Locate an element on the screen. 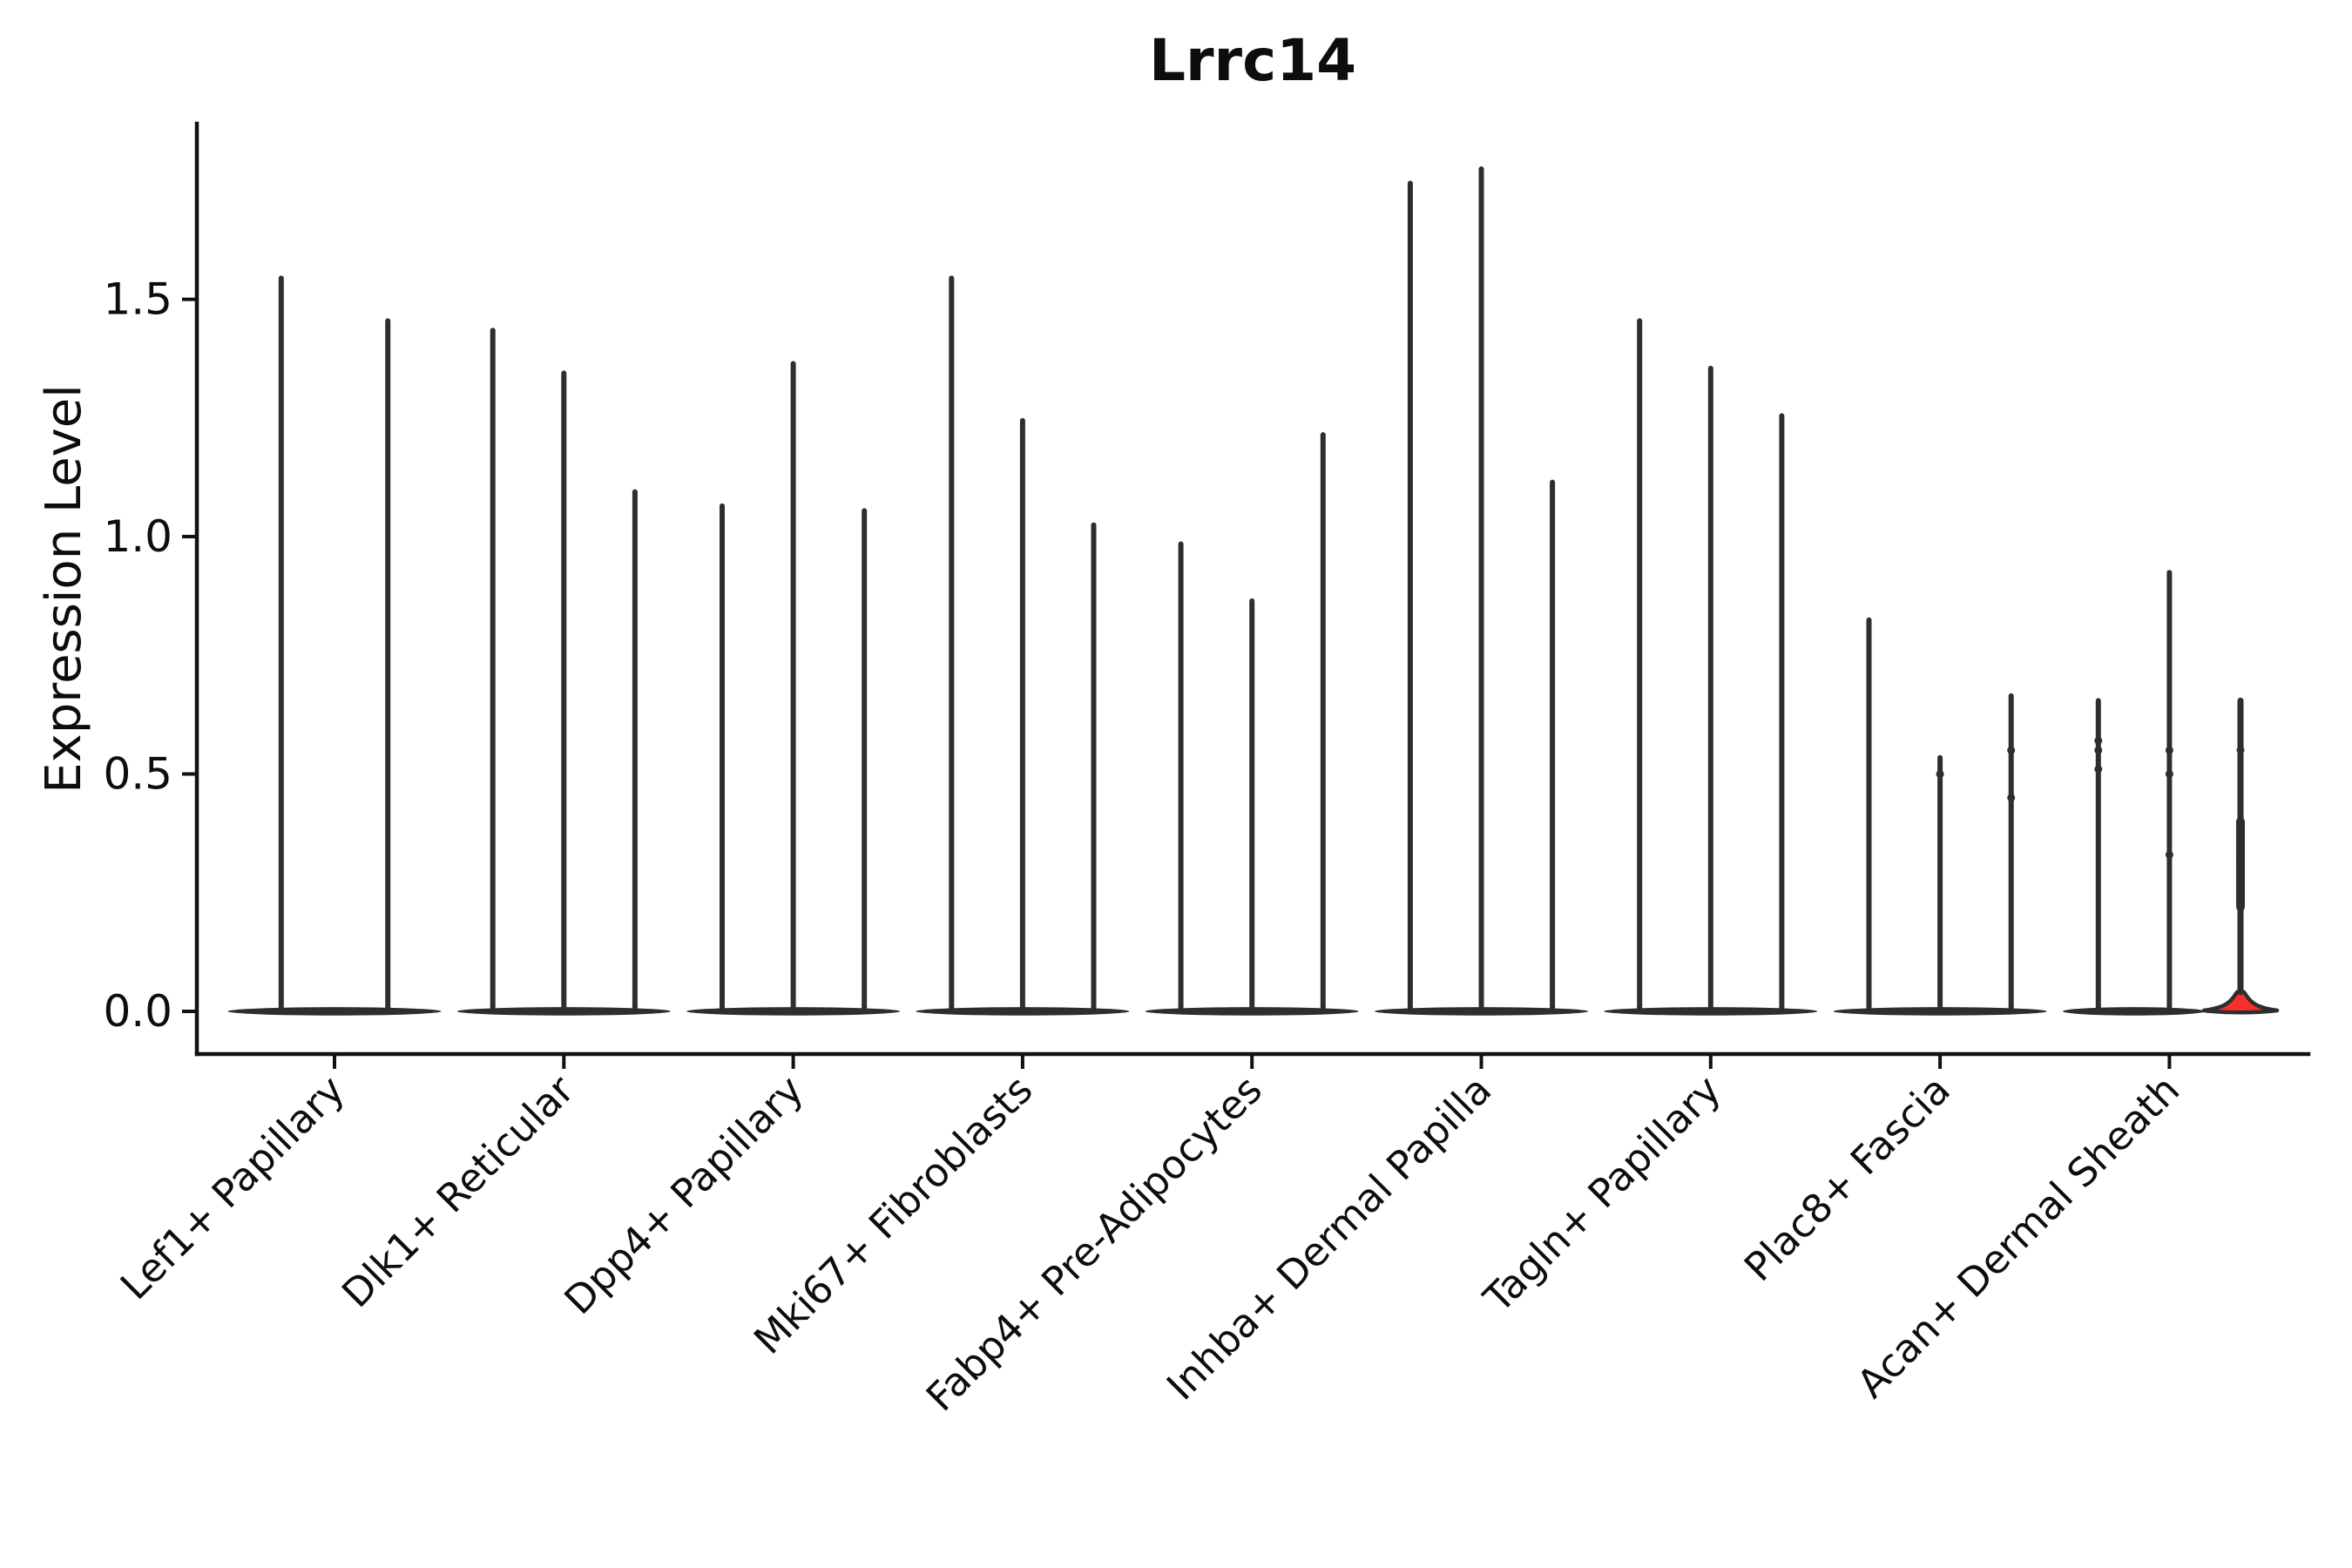 This screenshot has height=1568, width=2352. x-tick-label: Tagln+ Papillary is located at coordinates (1601, 1193).